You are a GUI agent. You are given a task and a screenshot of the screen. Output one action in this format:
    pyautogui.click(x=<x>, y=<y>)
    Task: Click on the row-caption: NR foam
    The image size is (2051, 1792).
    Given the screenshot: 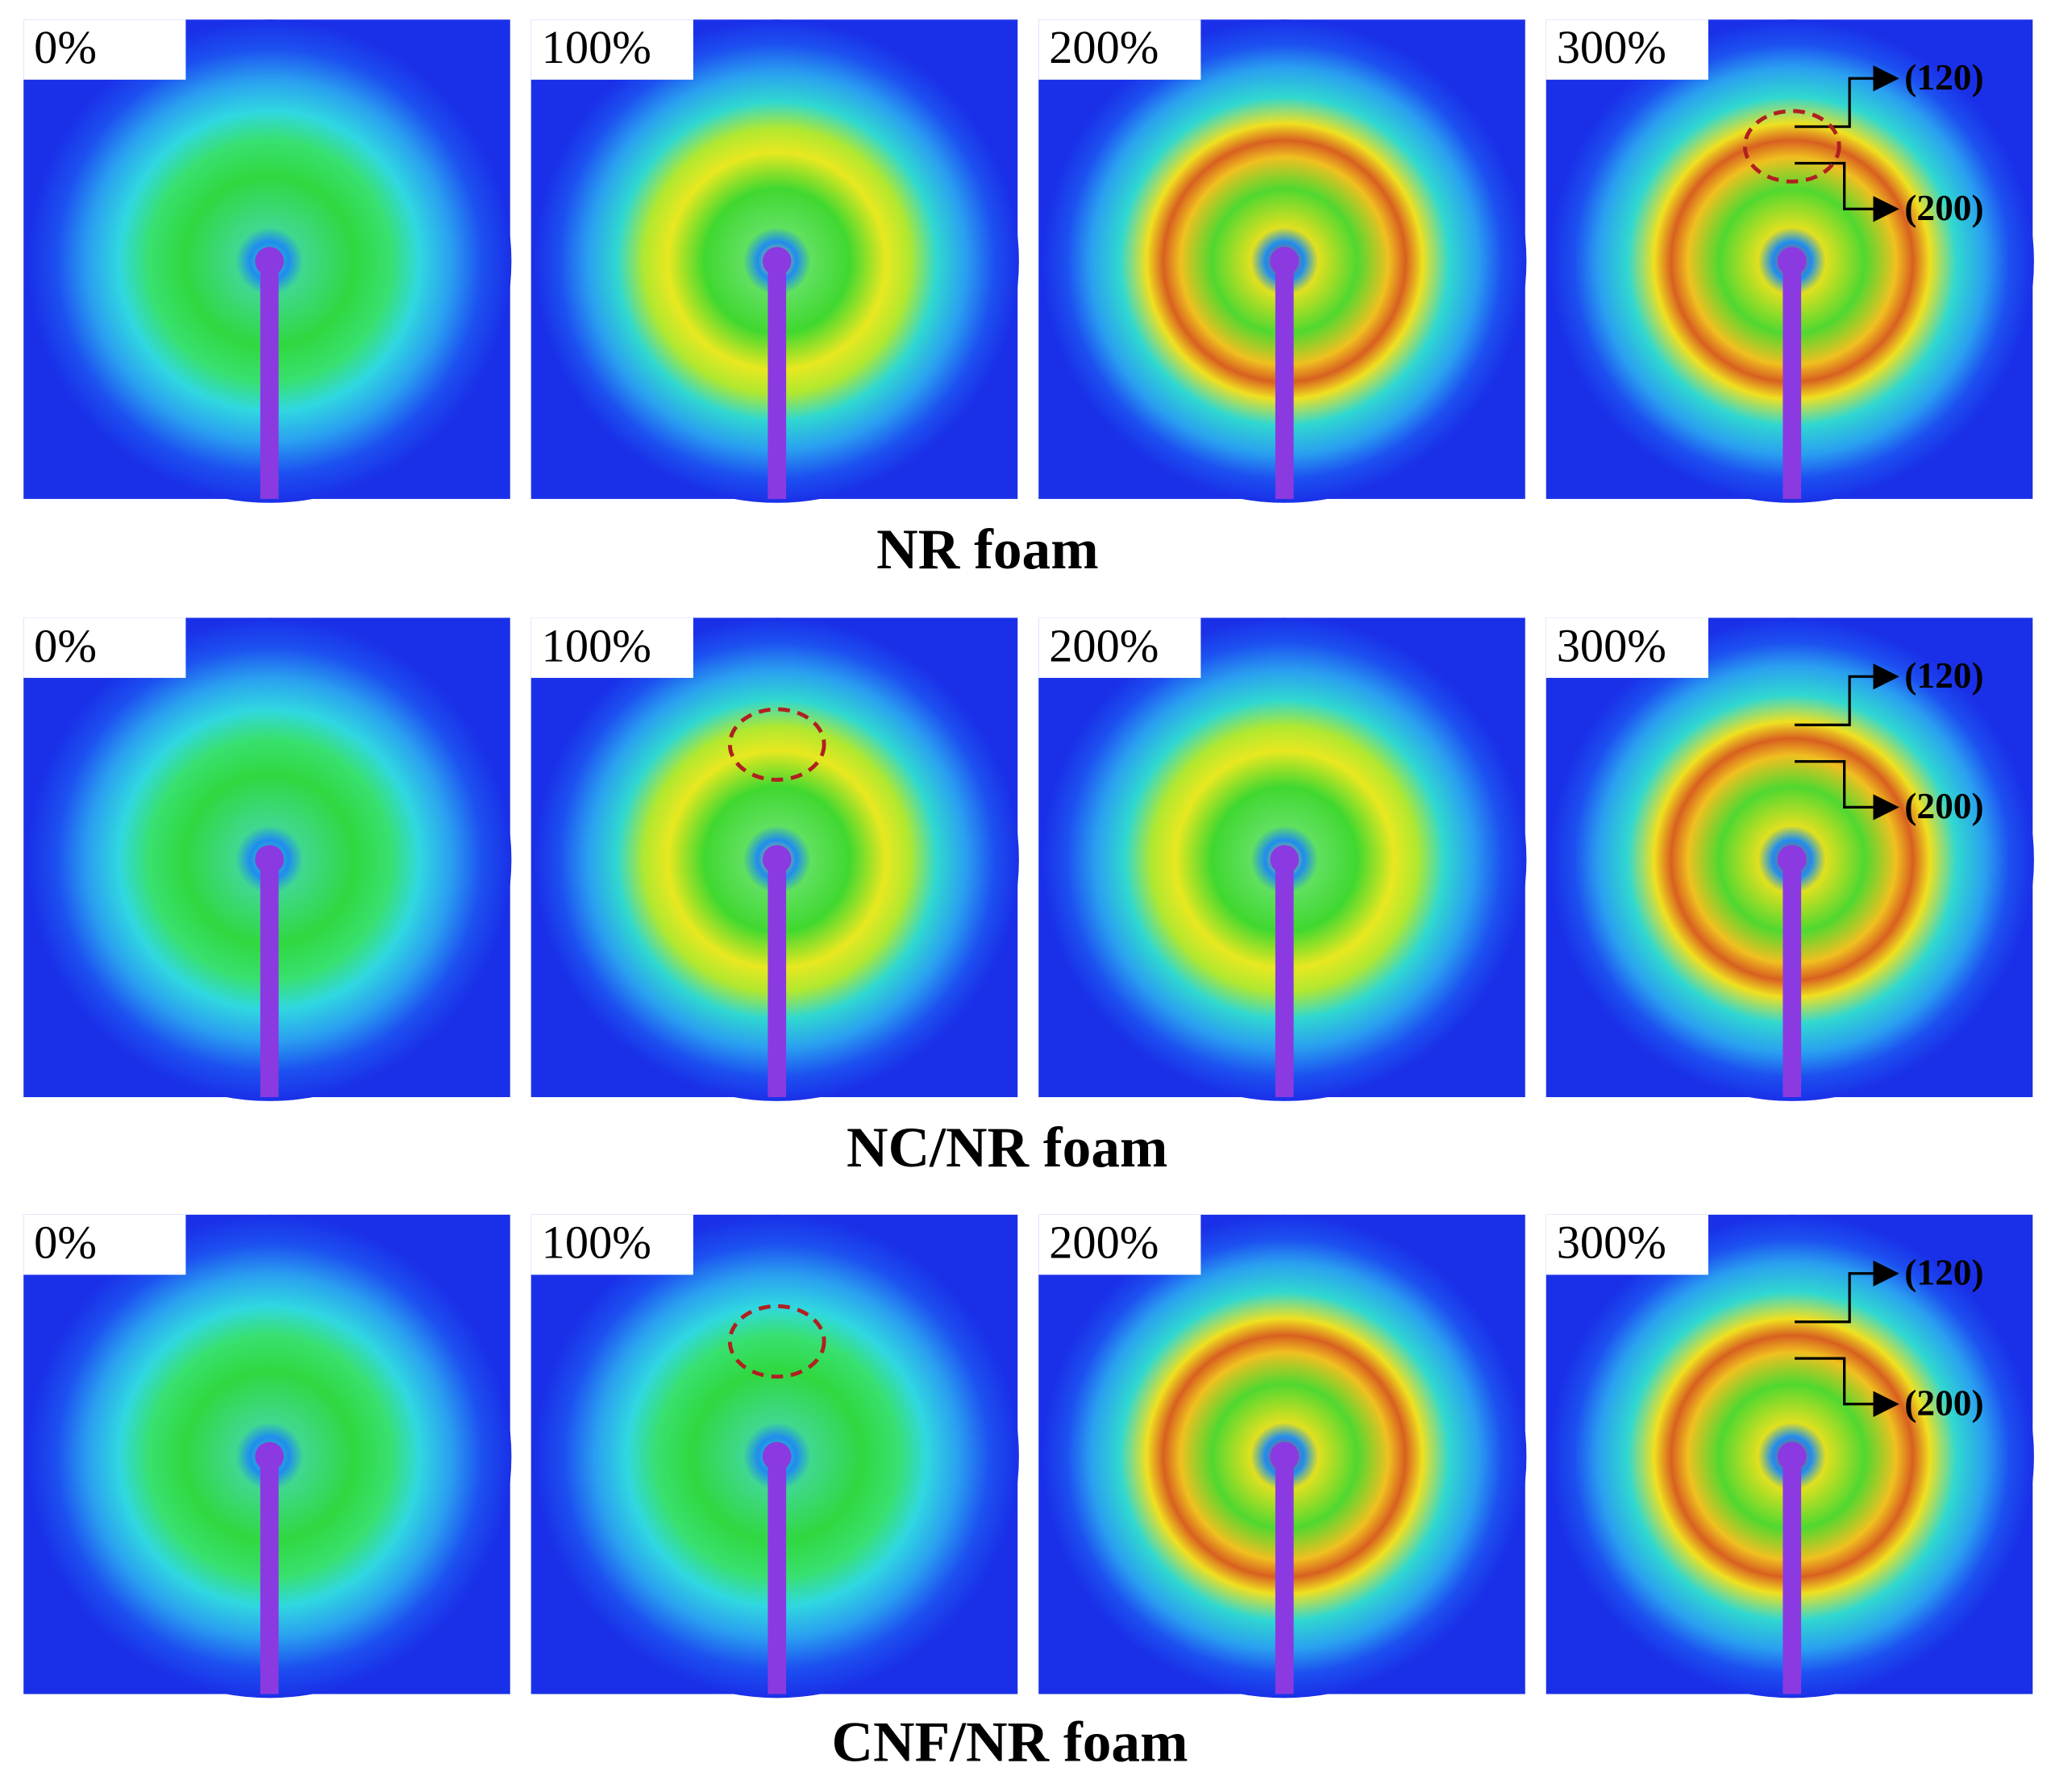 What is the action you would take?
    pyautogui.click(x=987, y=549)
    